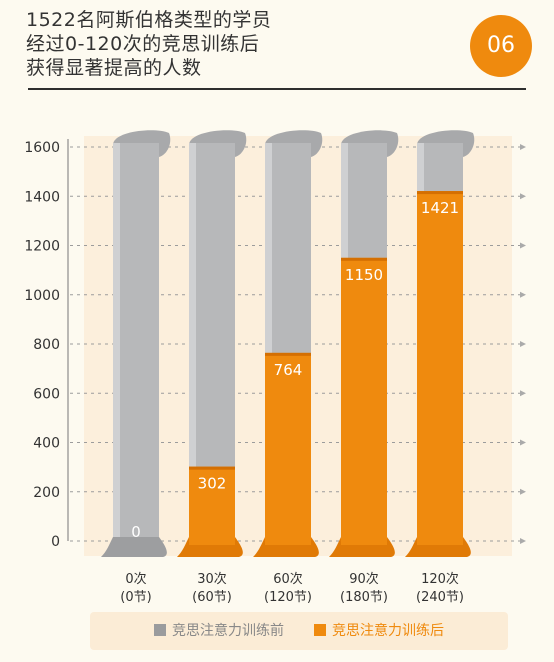  What do you see at coordinates (55, 542) in the screenshot?
I see `y-tick-label: 0` at bounding box center [55, 542].